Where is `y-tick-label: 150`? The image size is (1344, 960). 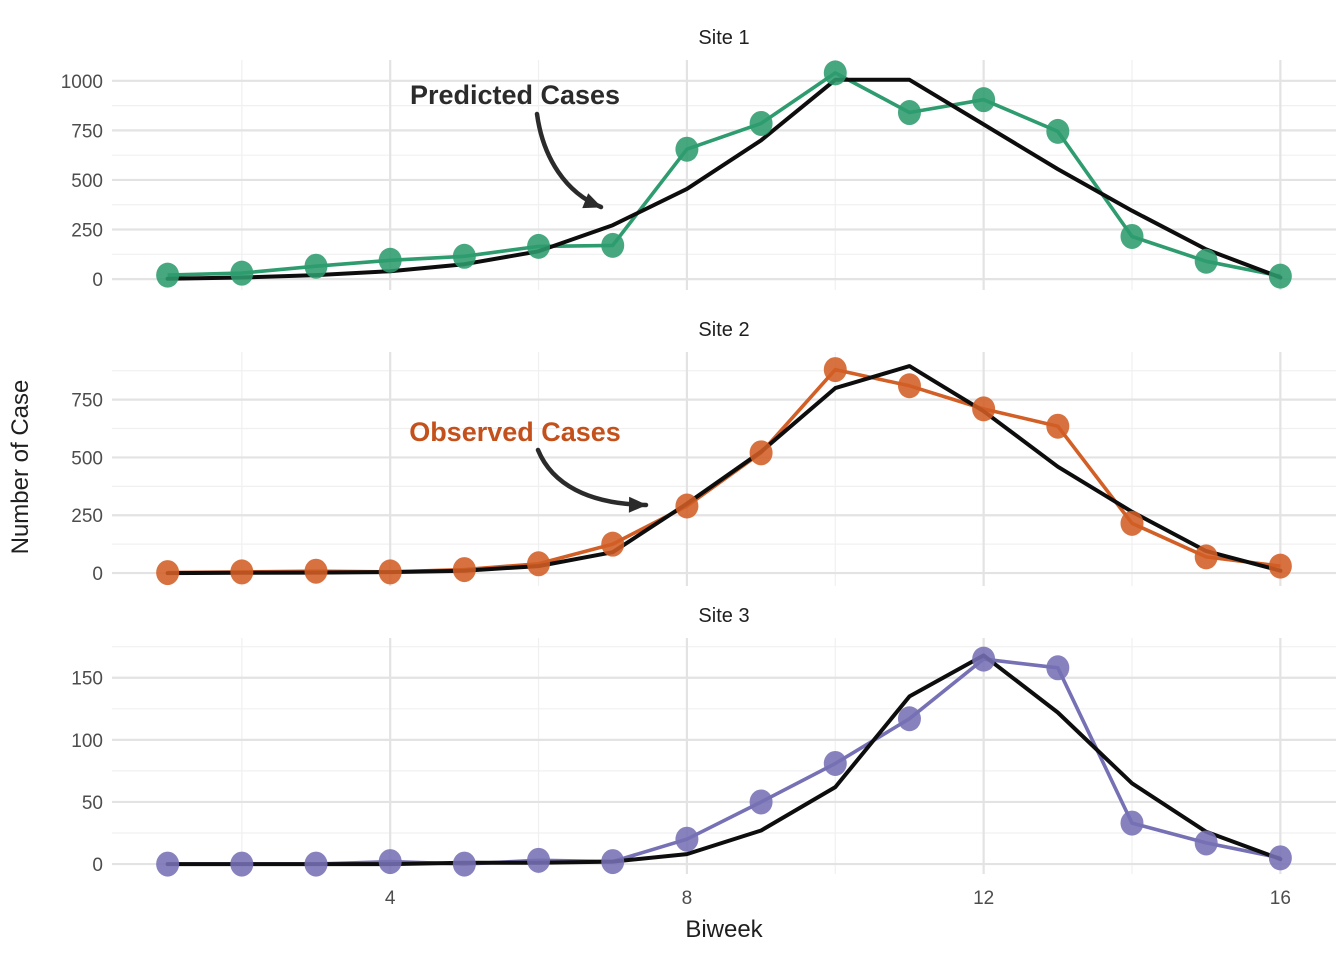 y-tick-label: 150 is located at coordinates (87, 679).